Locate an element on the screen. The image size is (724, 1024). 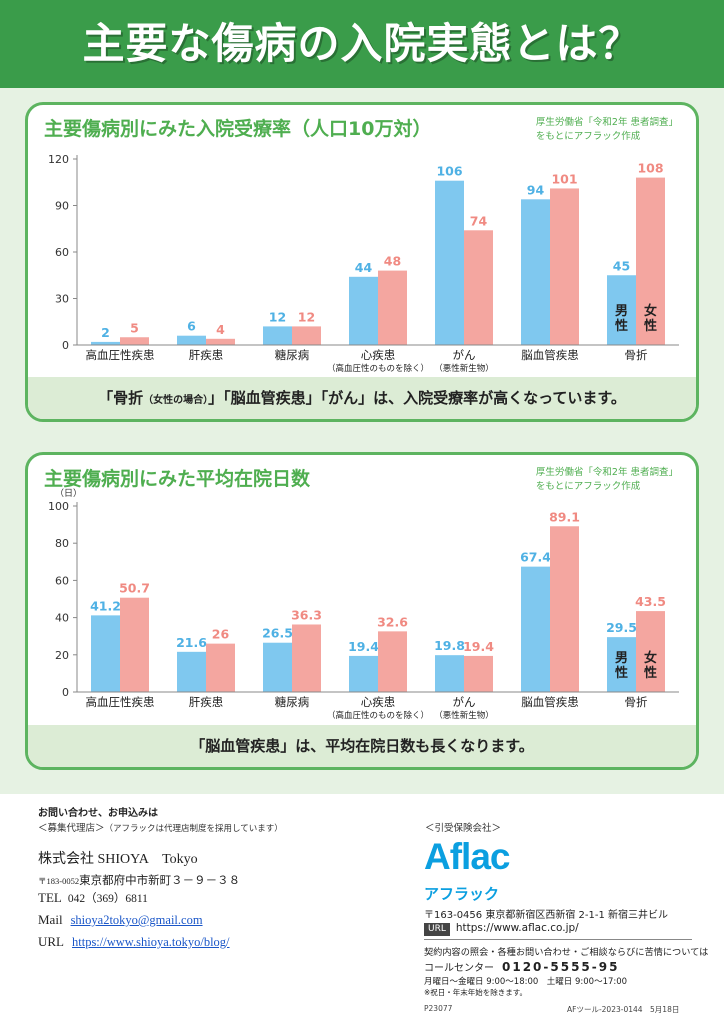
tel-label: TEL is located at coordinates (50, 897).